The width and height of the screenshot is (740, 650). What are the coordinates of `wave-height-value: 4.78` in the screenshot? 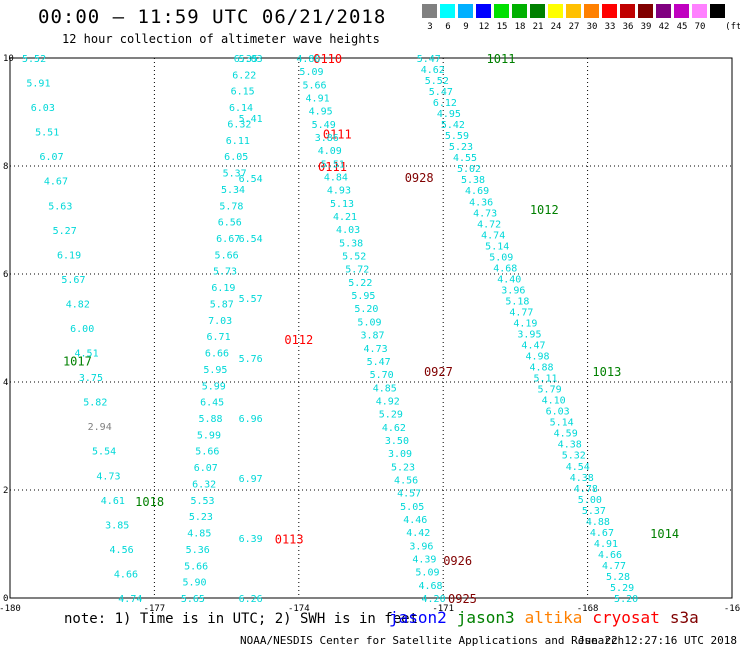 It's located at (586, 489).